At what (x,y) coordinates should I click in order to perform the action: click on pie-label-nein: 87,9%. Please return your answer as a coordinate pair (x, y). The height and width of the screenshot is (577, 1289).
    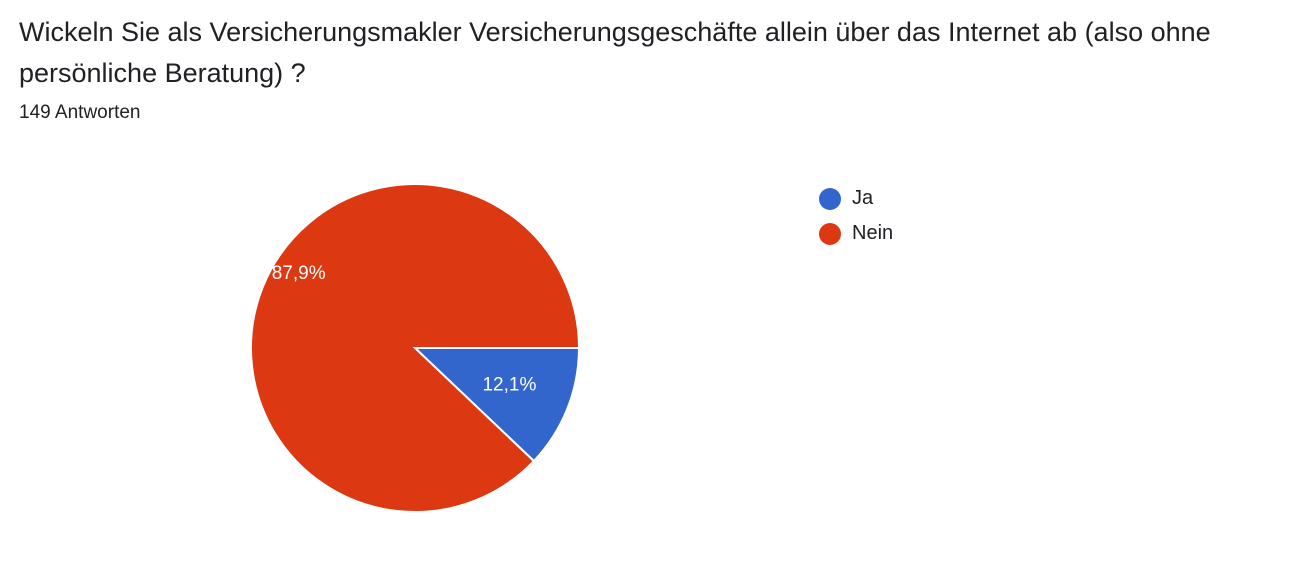
    Looking at the image, I should click on (299, 273).